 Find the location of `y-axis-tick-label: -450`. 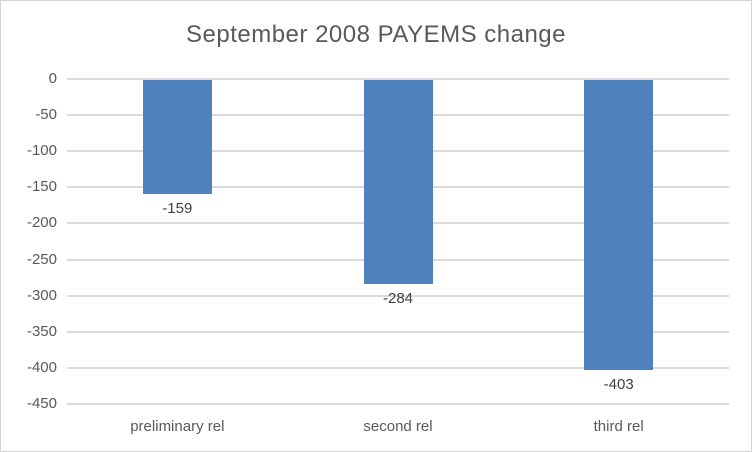

y-axis-tick-label: -450 is located at coordinates (41, 403).